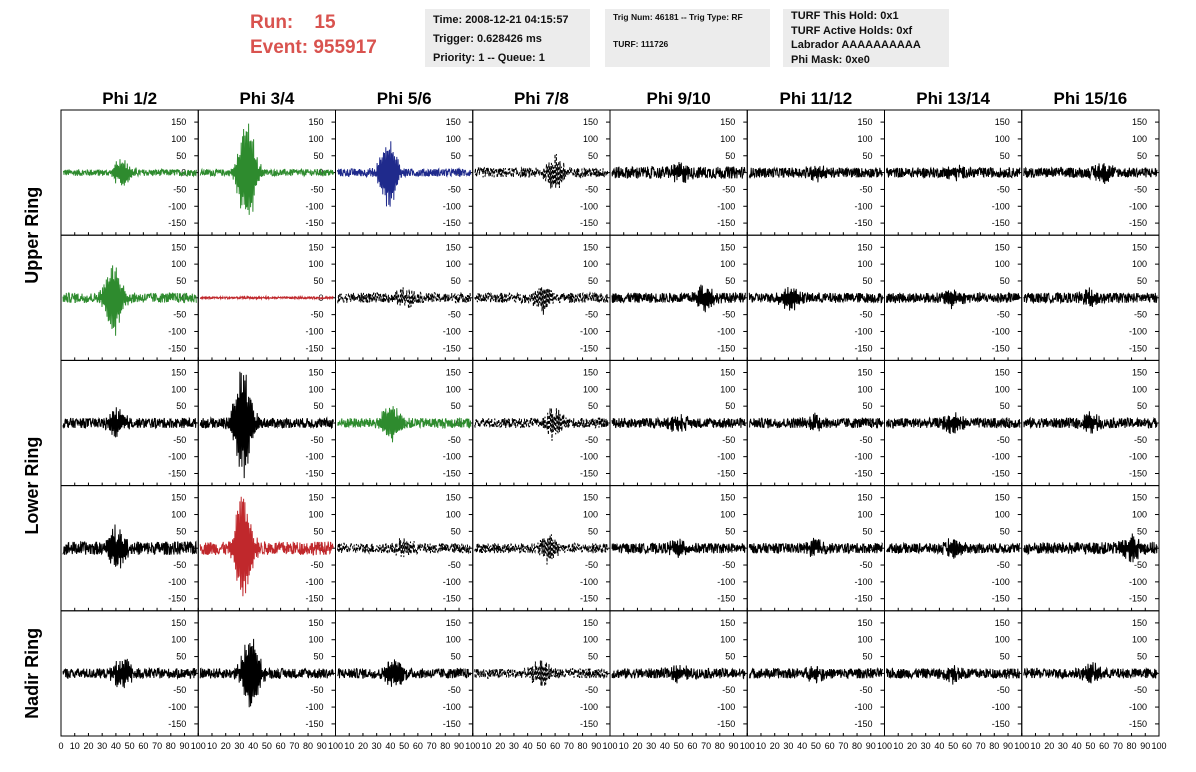 The image size is (1196, 772). What do you see at coordinates (129, 98) in the screenshot?
I see `column-header-1: Phi 1/2` at bounding box center [129, 98].